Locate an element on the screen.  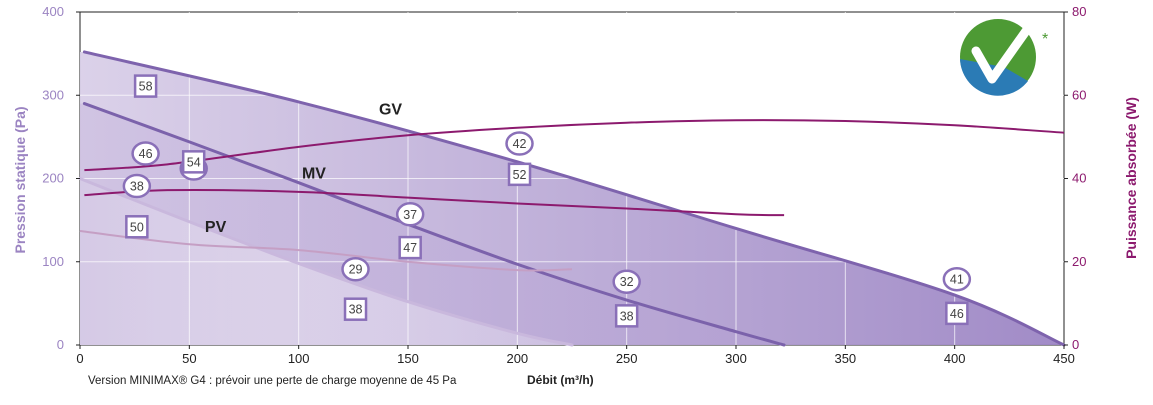
power-line-pv is located at coordinates (326, 250).